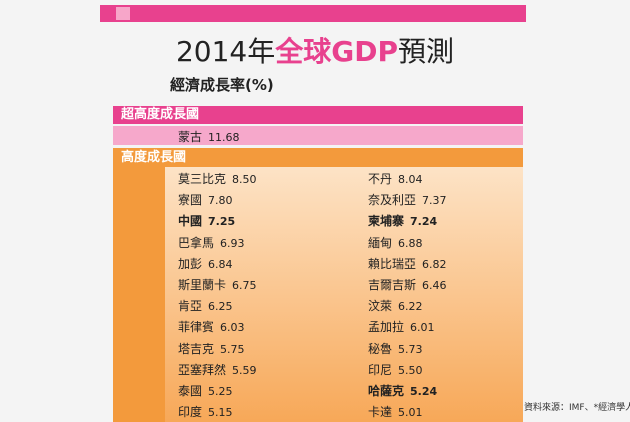  I want to click on cell-value: 5.24, so click(424, 391).